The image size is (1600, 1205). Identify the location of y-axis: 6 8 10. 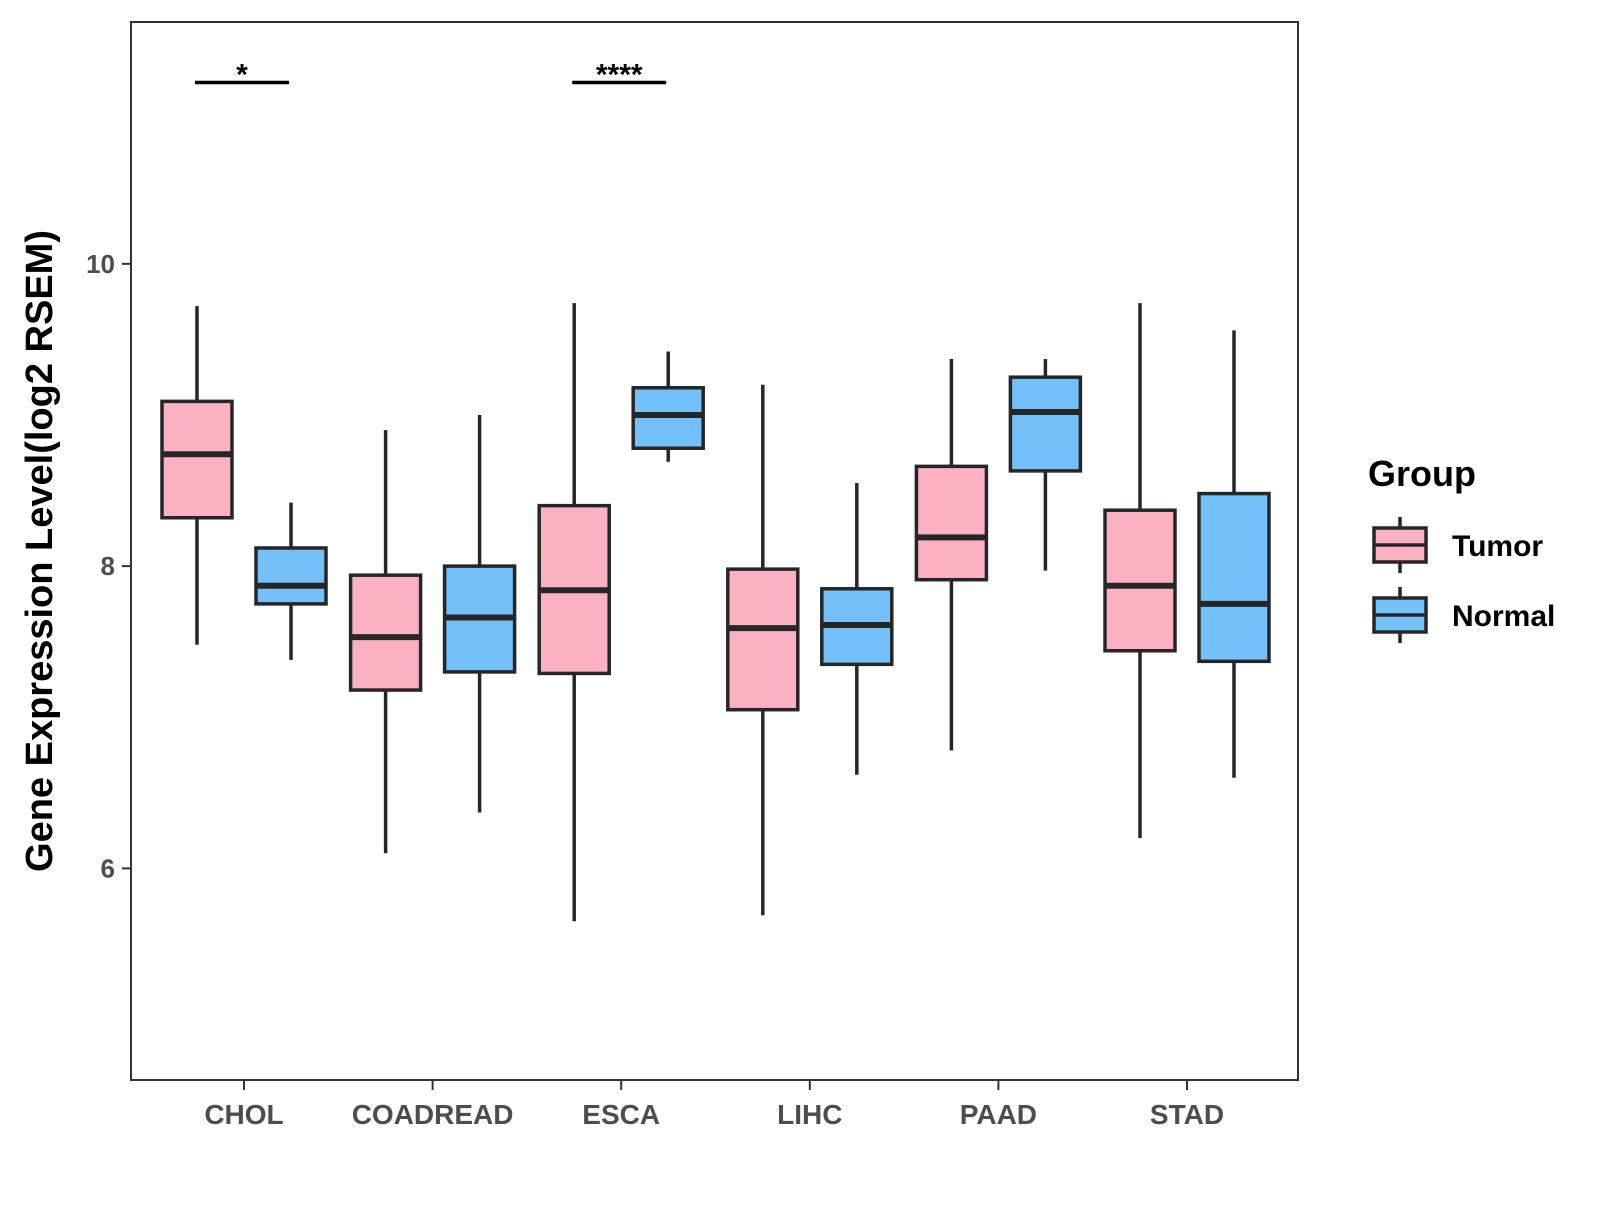
(108, 566).